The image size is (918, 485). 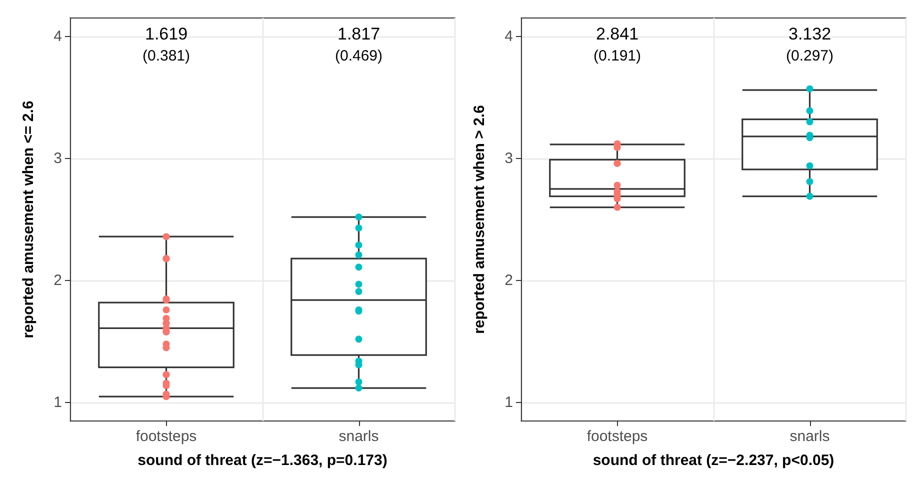 What do you see at coordinates (263, 460) in the screenshot?
I see `x-axis-title: sound of threat (z=−1.363, p=0.173)` at bounding box center [263, 460].